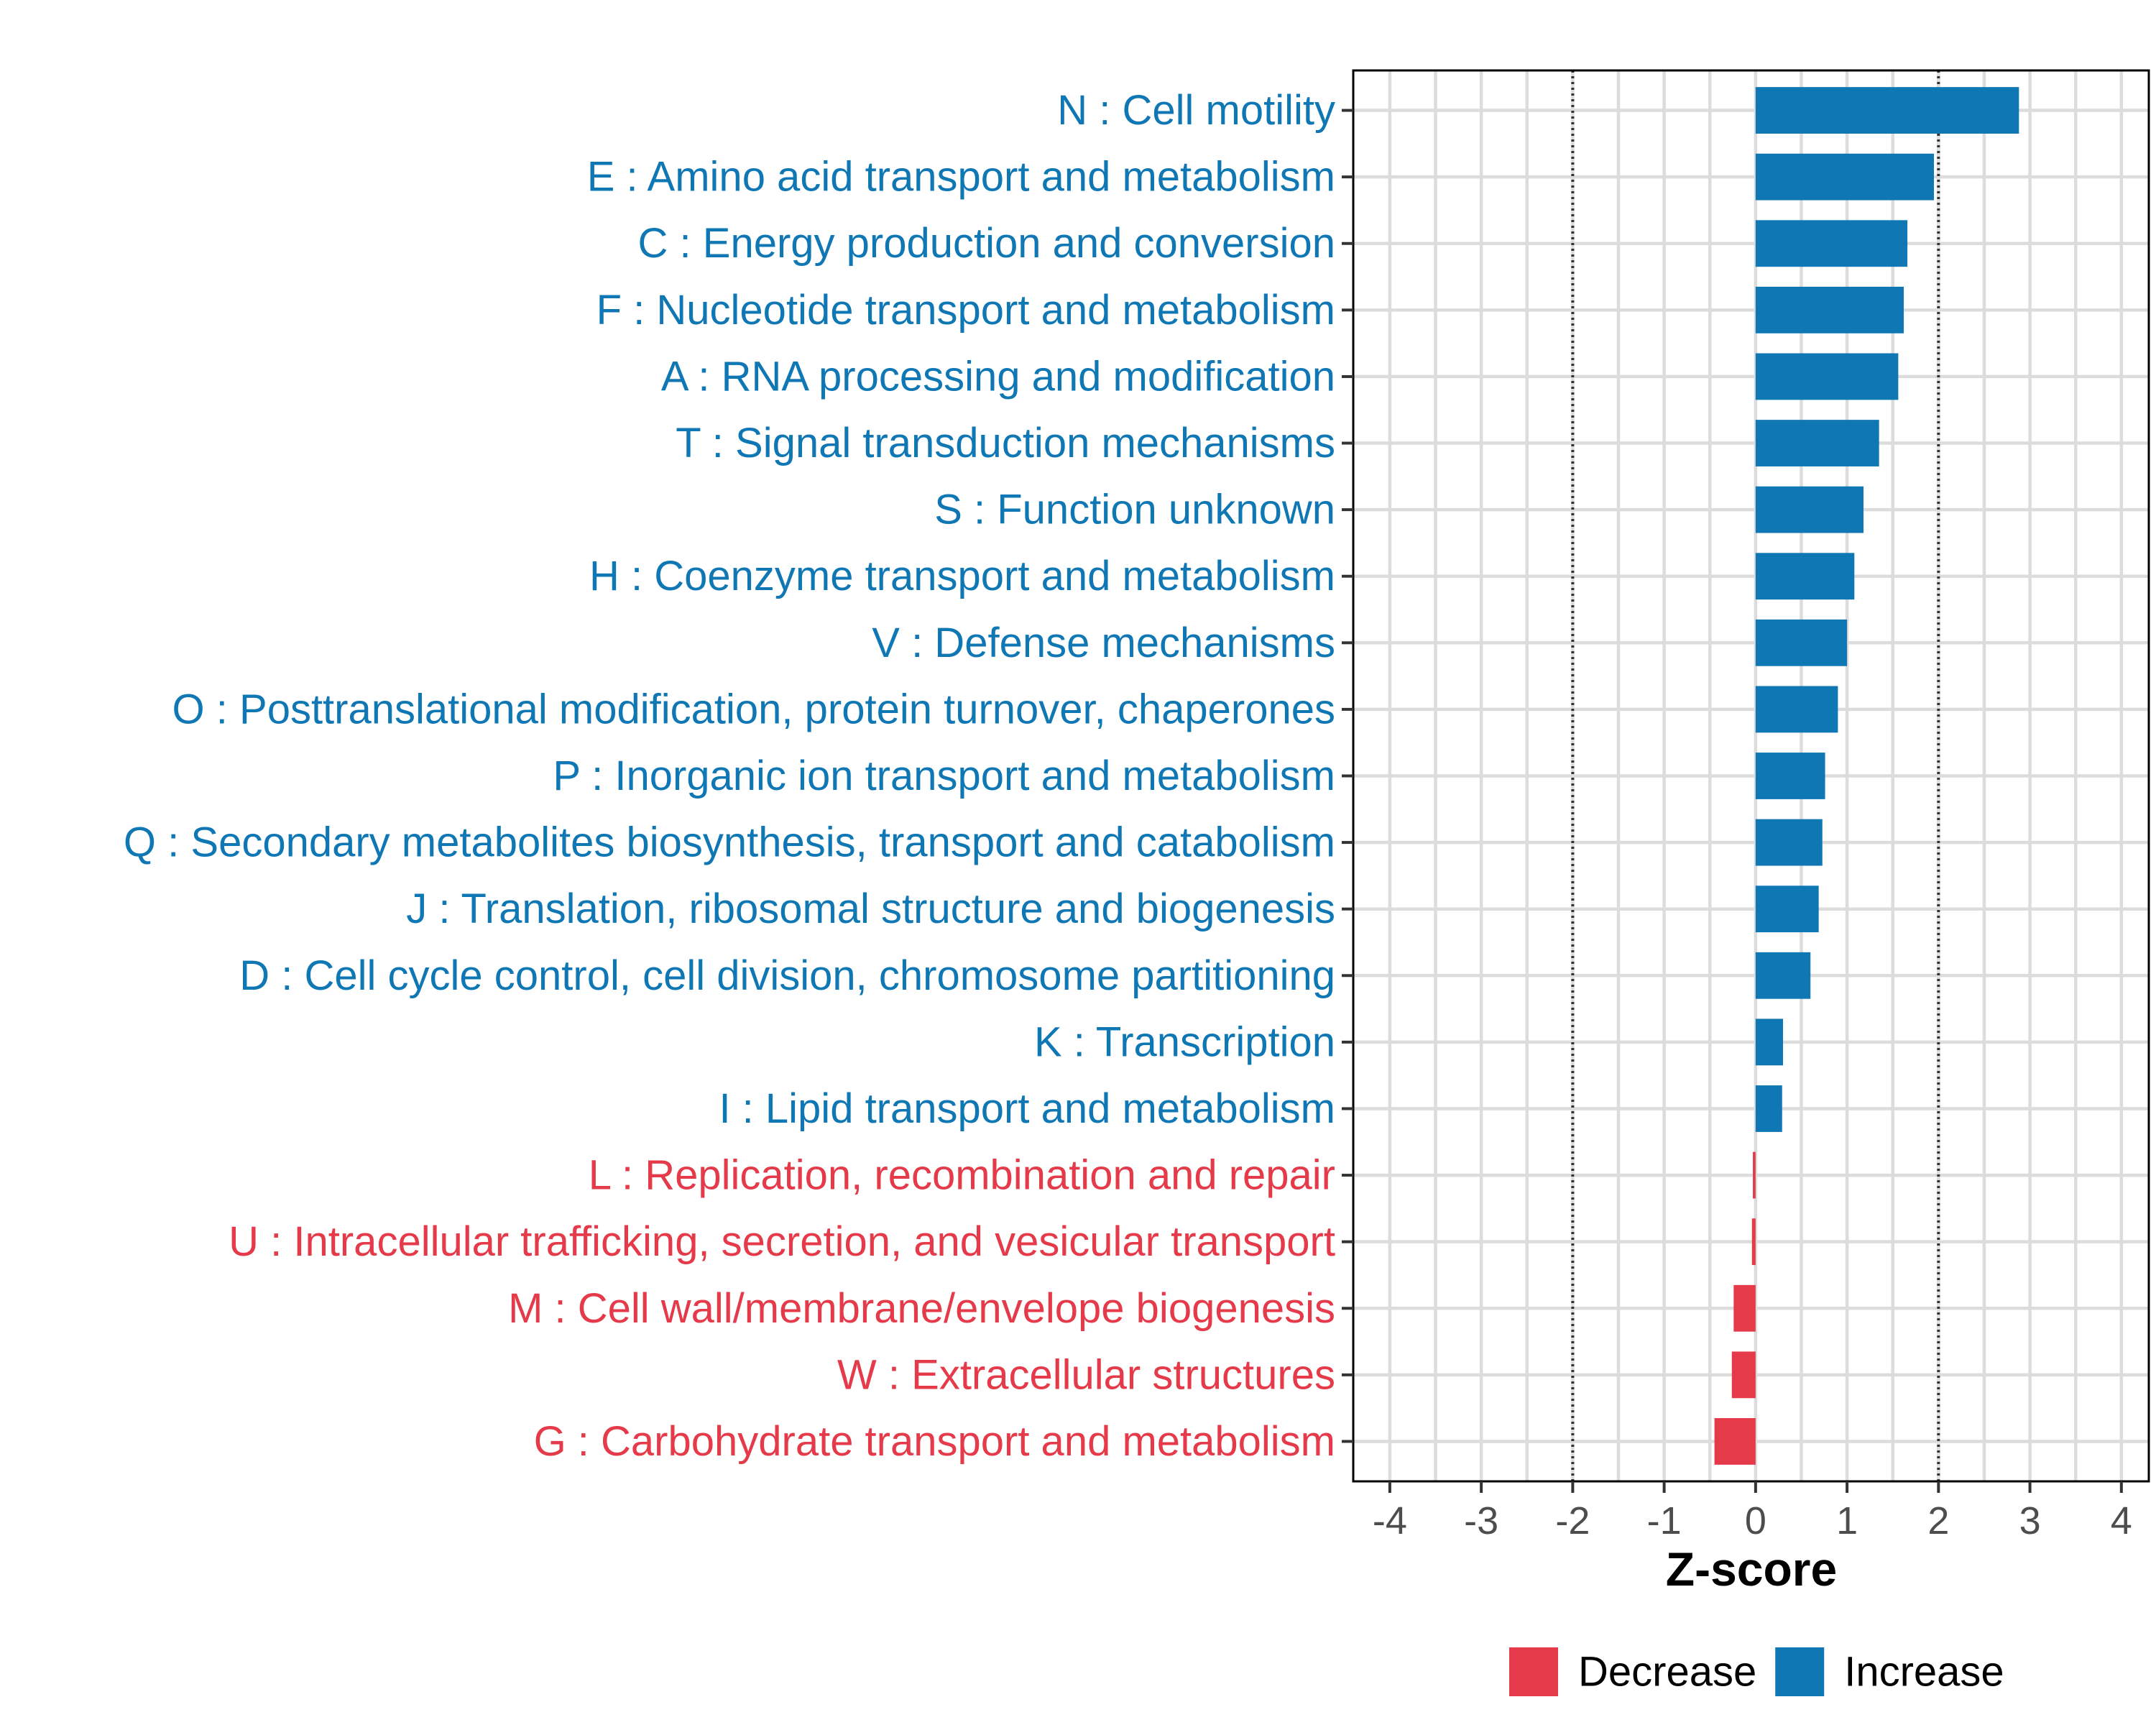  What do you see at coordinates (2030, 1520) in the screenshot?
I see `x-tick-label: 3` at bounding box center [2030, 1520].